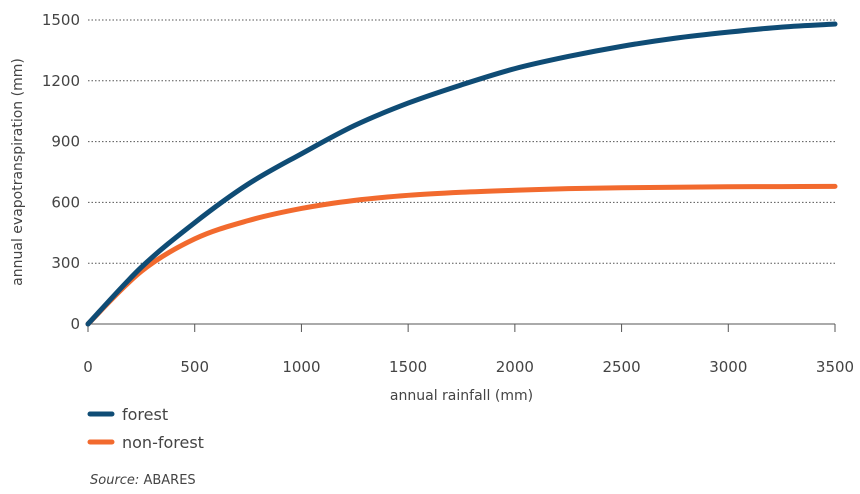  Describe the element at coordinates (114, 480) in the screenshot. I see `source-label: Source:` at that location.